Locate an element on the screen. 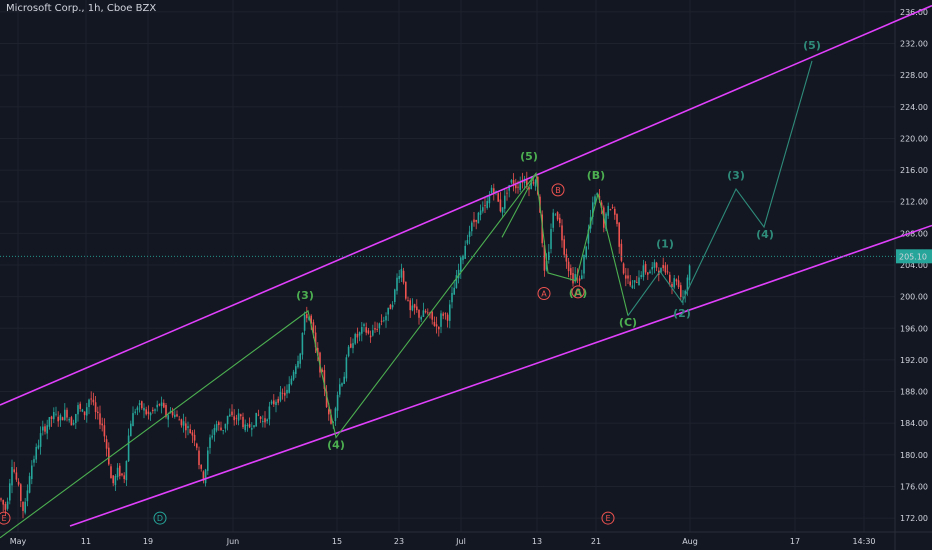  wave-path-projection is located at coordinates (720, 188).